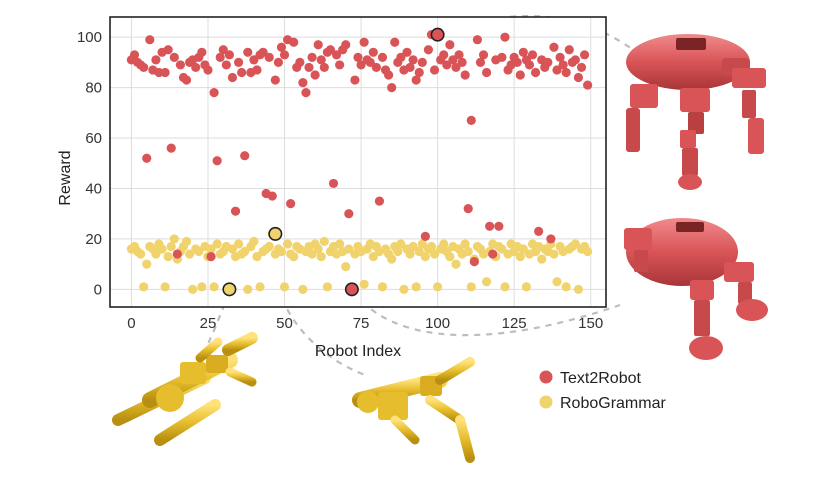 The image size is (831, 490). I want to click on text2robot-robot-top-illustration, so click(696, 112).